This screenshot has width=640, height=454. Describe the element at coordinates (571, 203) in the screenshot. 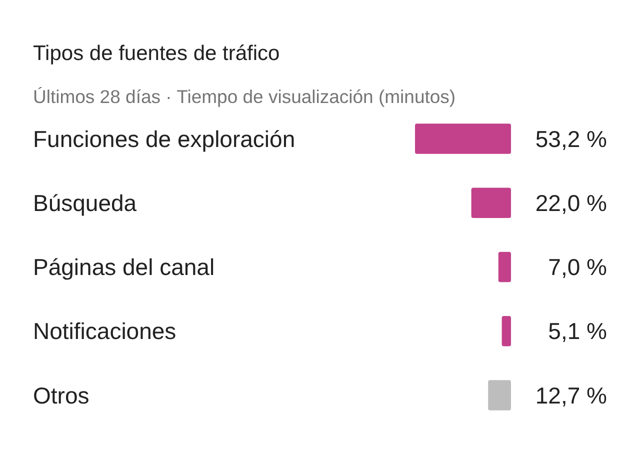

I see `data-label: 22,0 %` at that location.